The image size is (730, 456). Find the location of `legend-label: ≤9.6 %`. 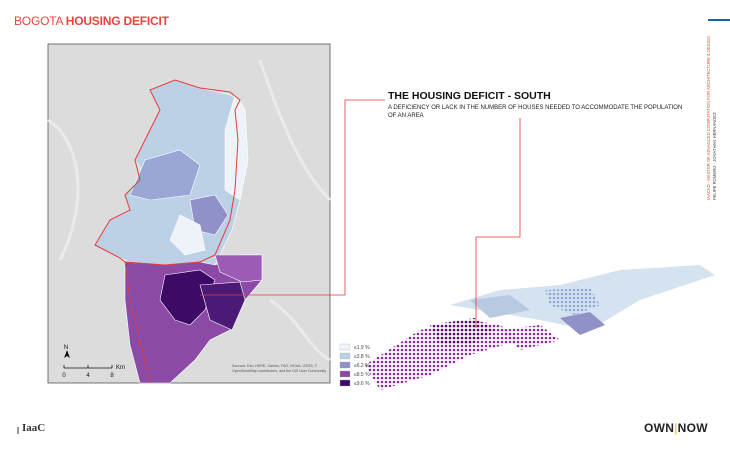

legend-label: ≤9.6 % is located at coordinates (362, 384).